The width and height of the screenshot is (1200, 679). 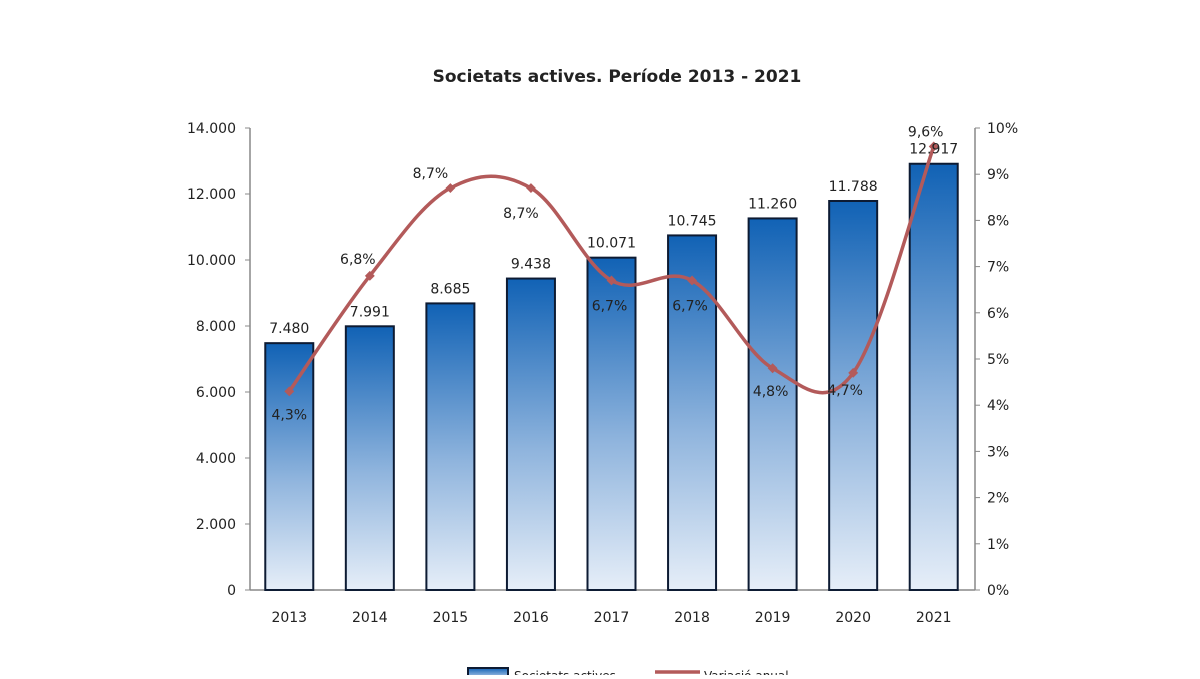 I want to click on left-tick-label: 2.000, so click(x=216, y=525).